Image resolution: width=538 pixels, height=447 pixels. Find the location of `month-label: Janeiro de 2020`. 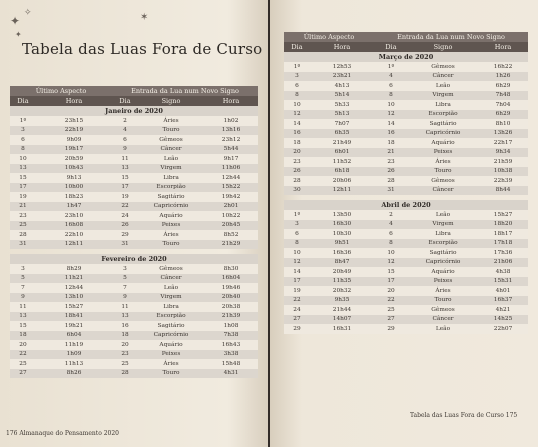

month-label: Janeiro de 2020 is located at coordinates (134, 111).